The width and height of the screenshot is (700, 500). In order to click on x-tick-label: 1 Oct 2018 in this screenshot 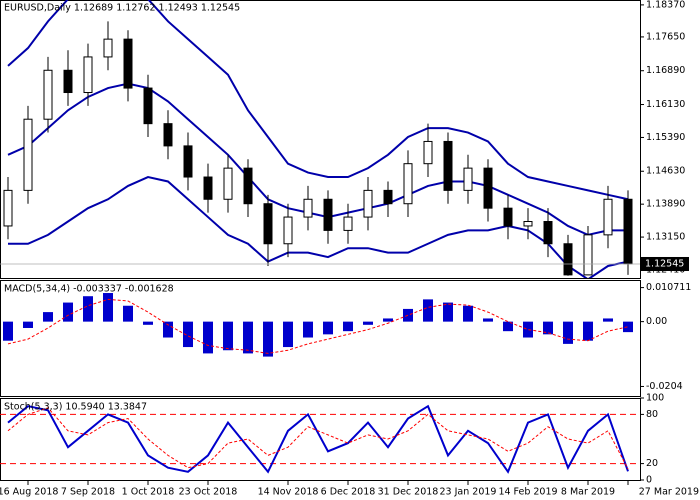, I will do `click(148, 492)`.